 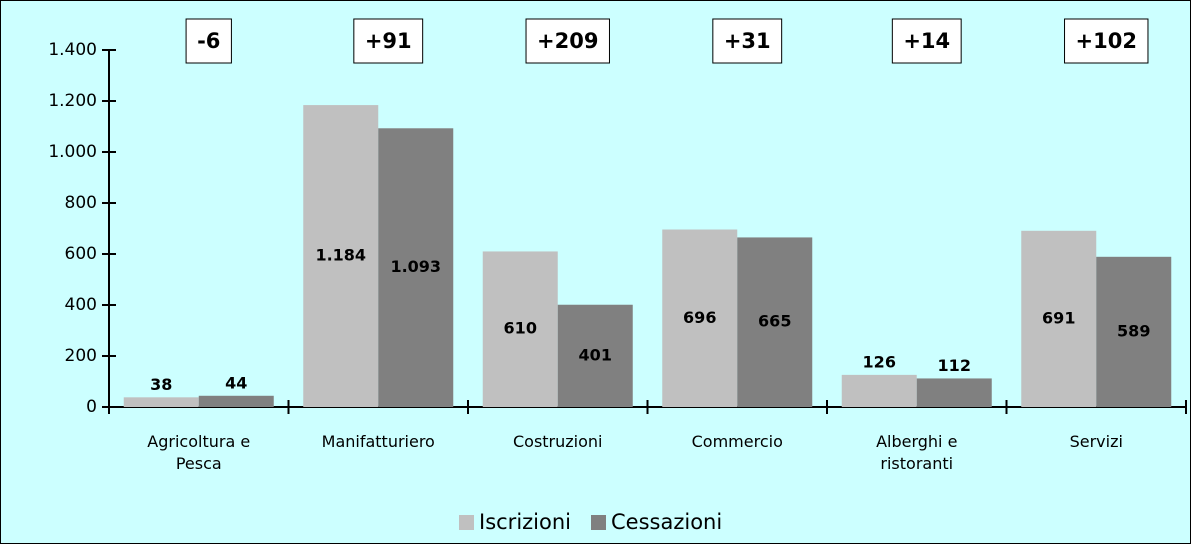 What do you see at coordinates (161, 384) in the screenshot?
I see `value-label: 38` at bounding box center [161, 384].